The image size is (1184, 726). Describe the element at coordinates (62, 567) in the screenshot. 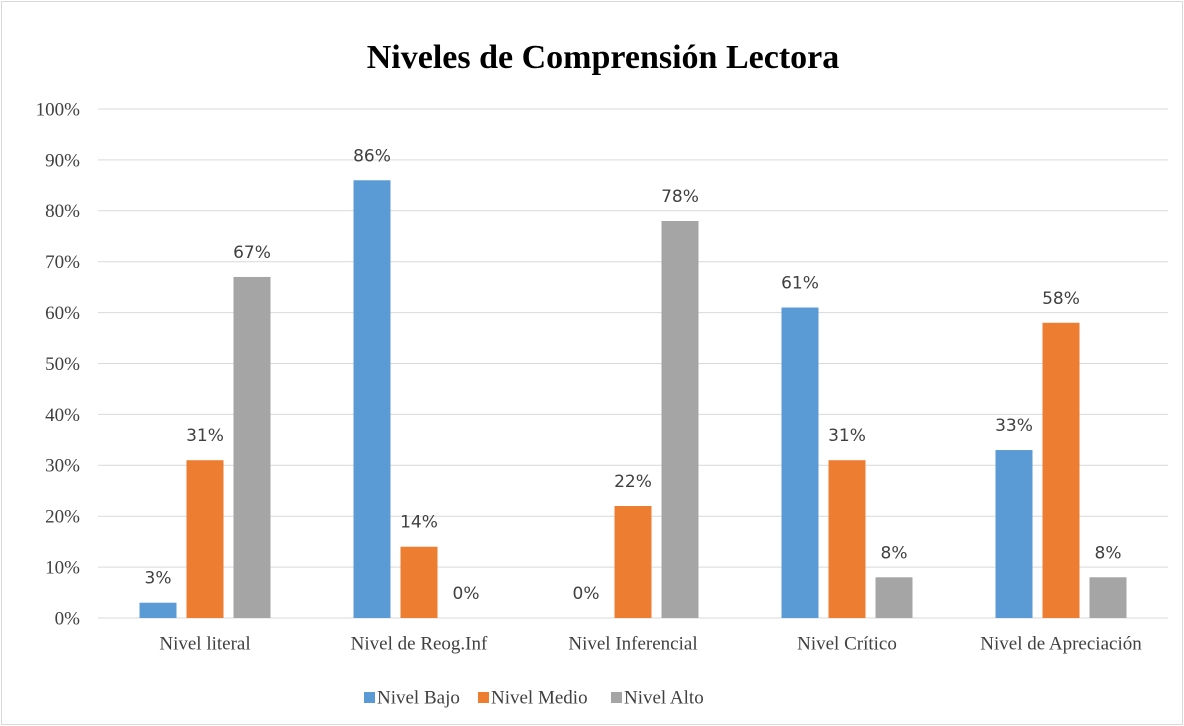

I see `y-tick-label: 10%` at that location.